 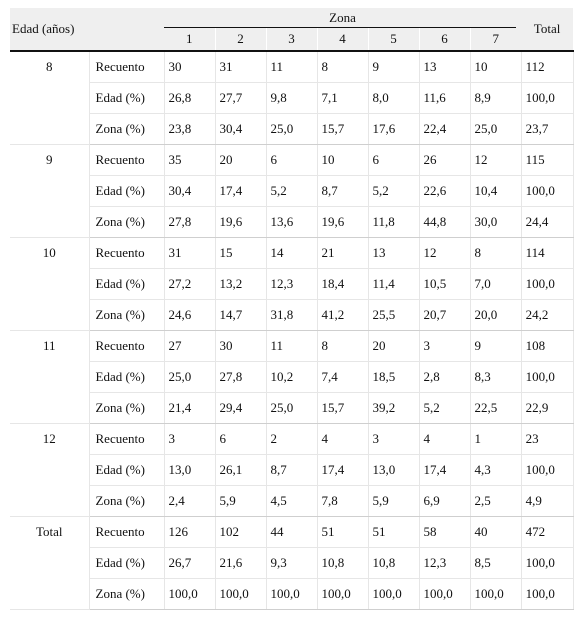 What do you see at coordinates (444, 284) in the screenshot?
I see `zone-value-cell: 10,5` at bounding box center [444, 284].